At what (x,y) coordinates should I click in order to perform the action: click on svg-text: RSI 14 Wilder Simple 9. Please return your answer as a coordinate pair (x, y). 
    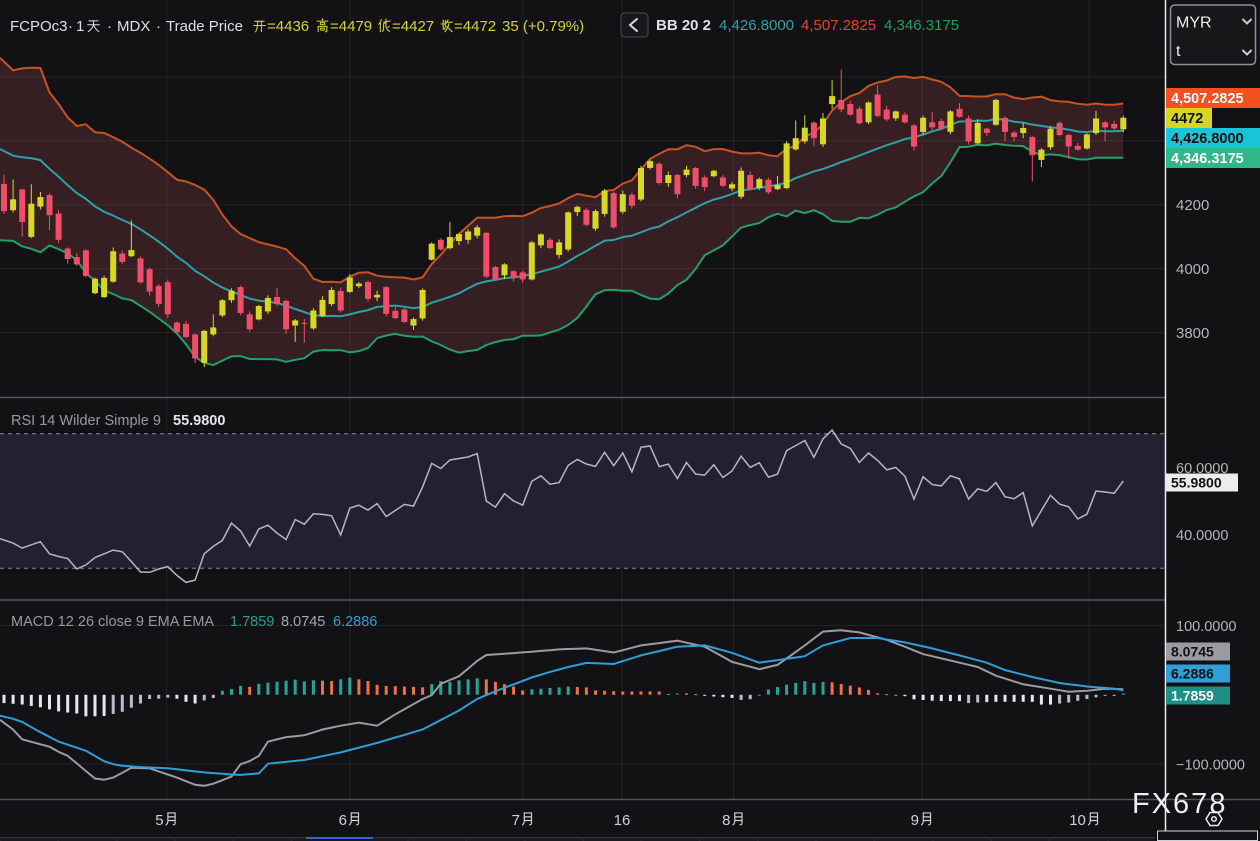
    Looking at the image, I should click on (86, 421).